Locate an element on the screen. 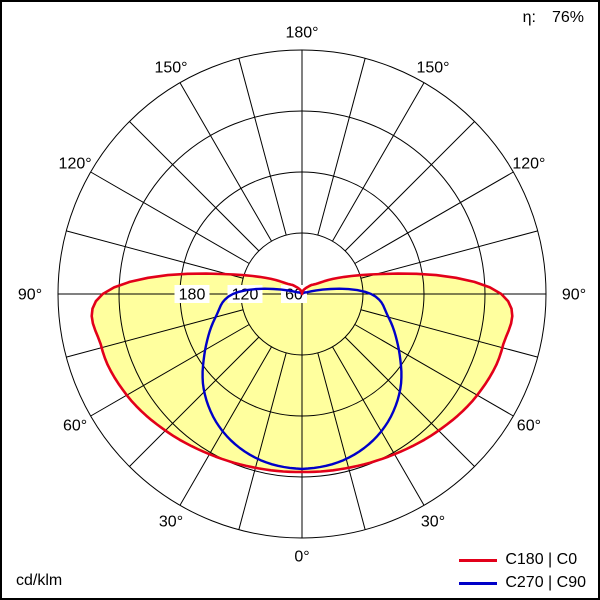 The image size is (600, 600). eta-label: η: is located at coordinates (529, 17).